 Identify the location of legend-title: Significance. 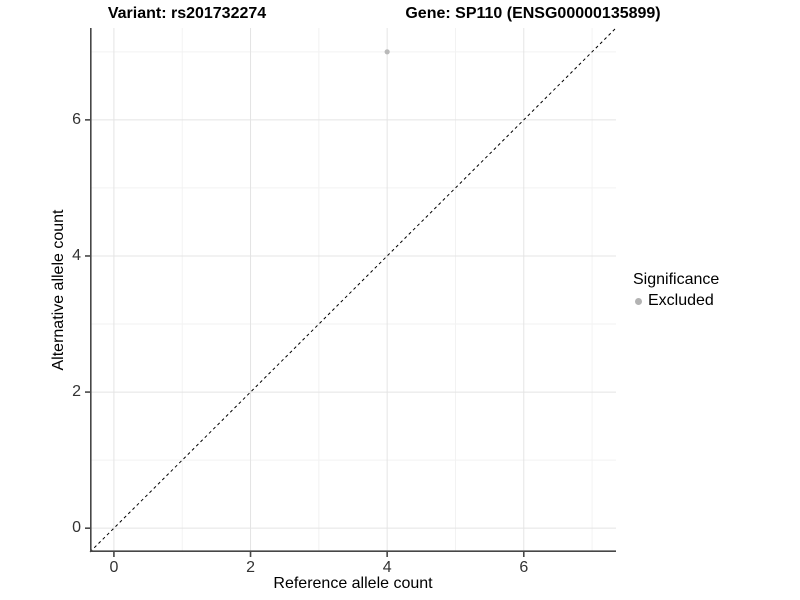
(676, 279).